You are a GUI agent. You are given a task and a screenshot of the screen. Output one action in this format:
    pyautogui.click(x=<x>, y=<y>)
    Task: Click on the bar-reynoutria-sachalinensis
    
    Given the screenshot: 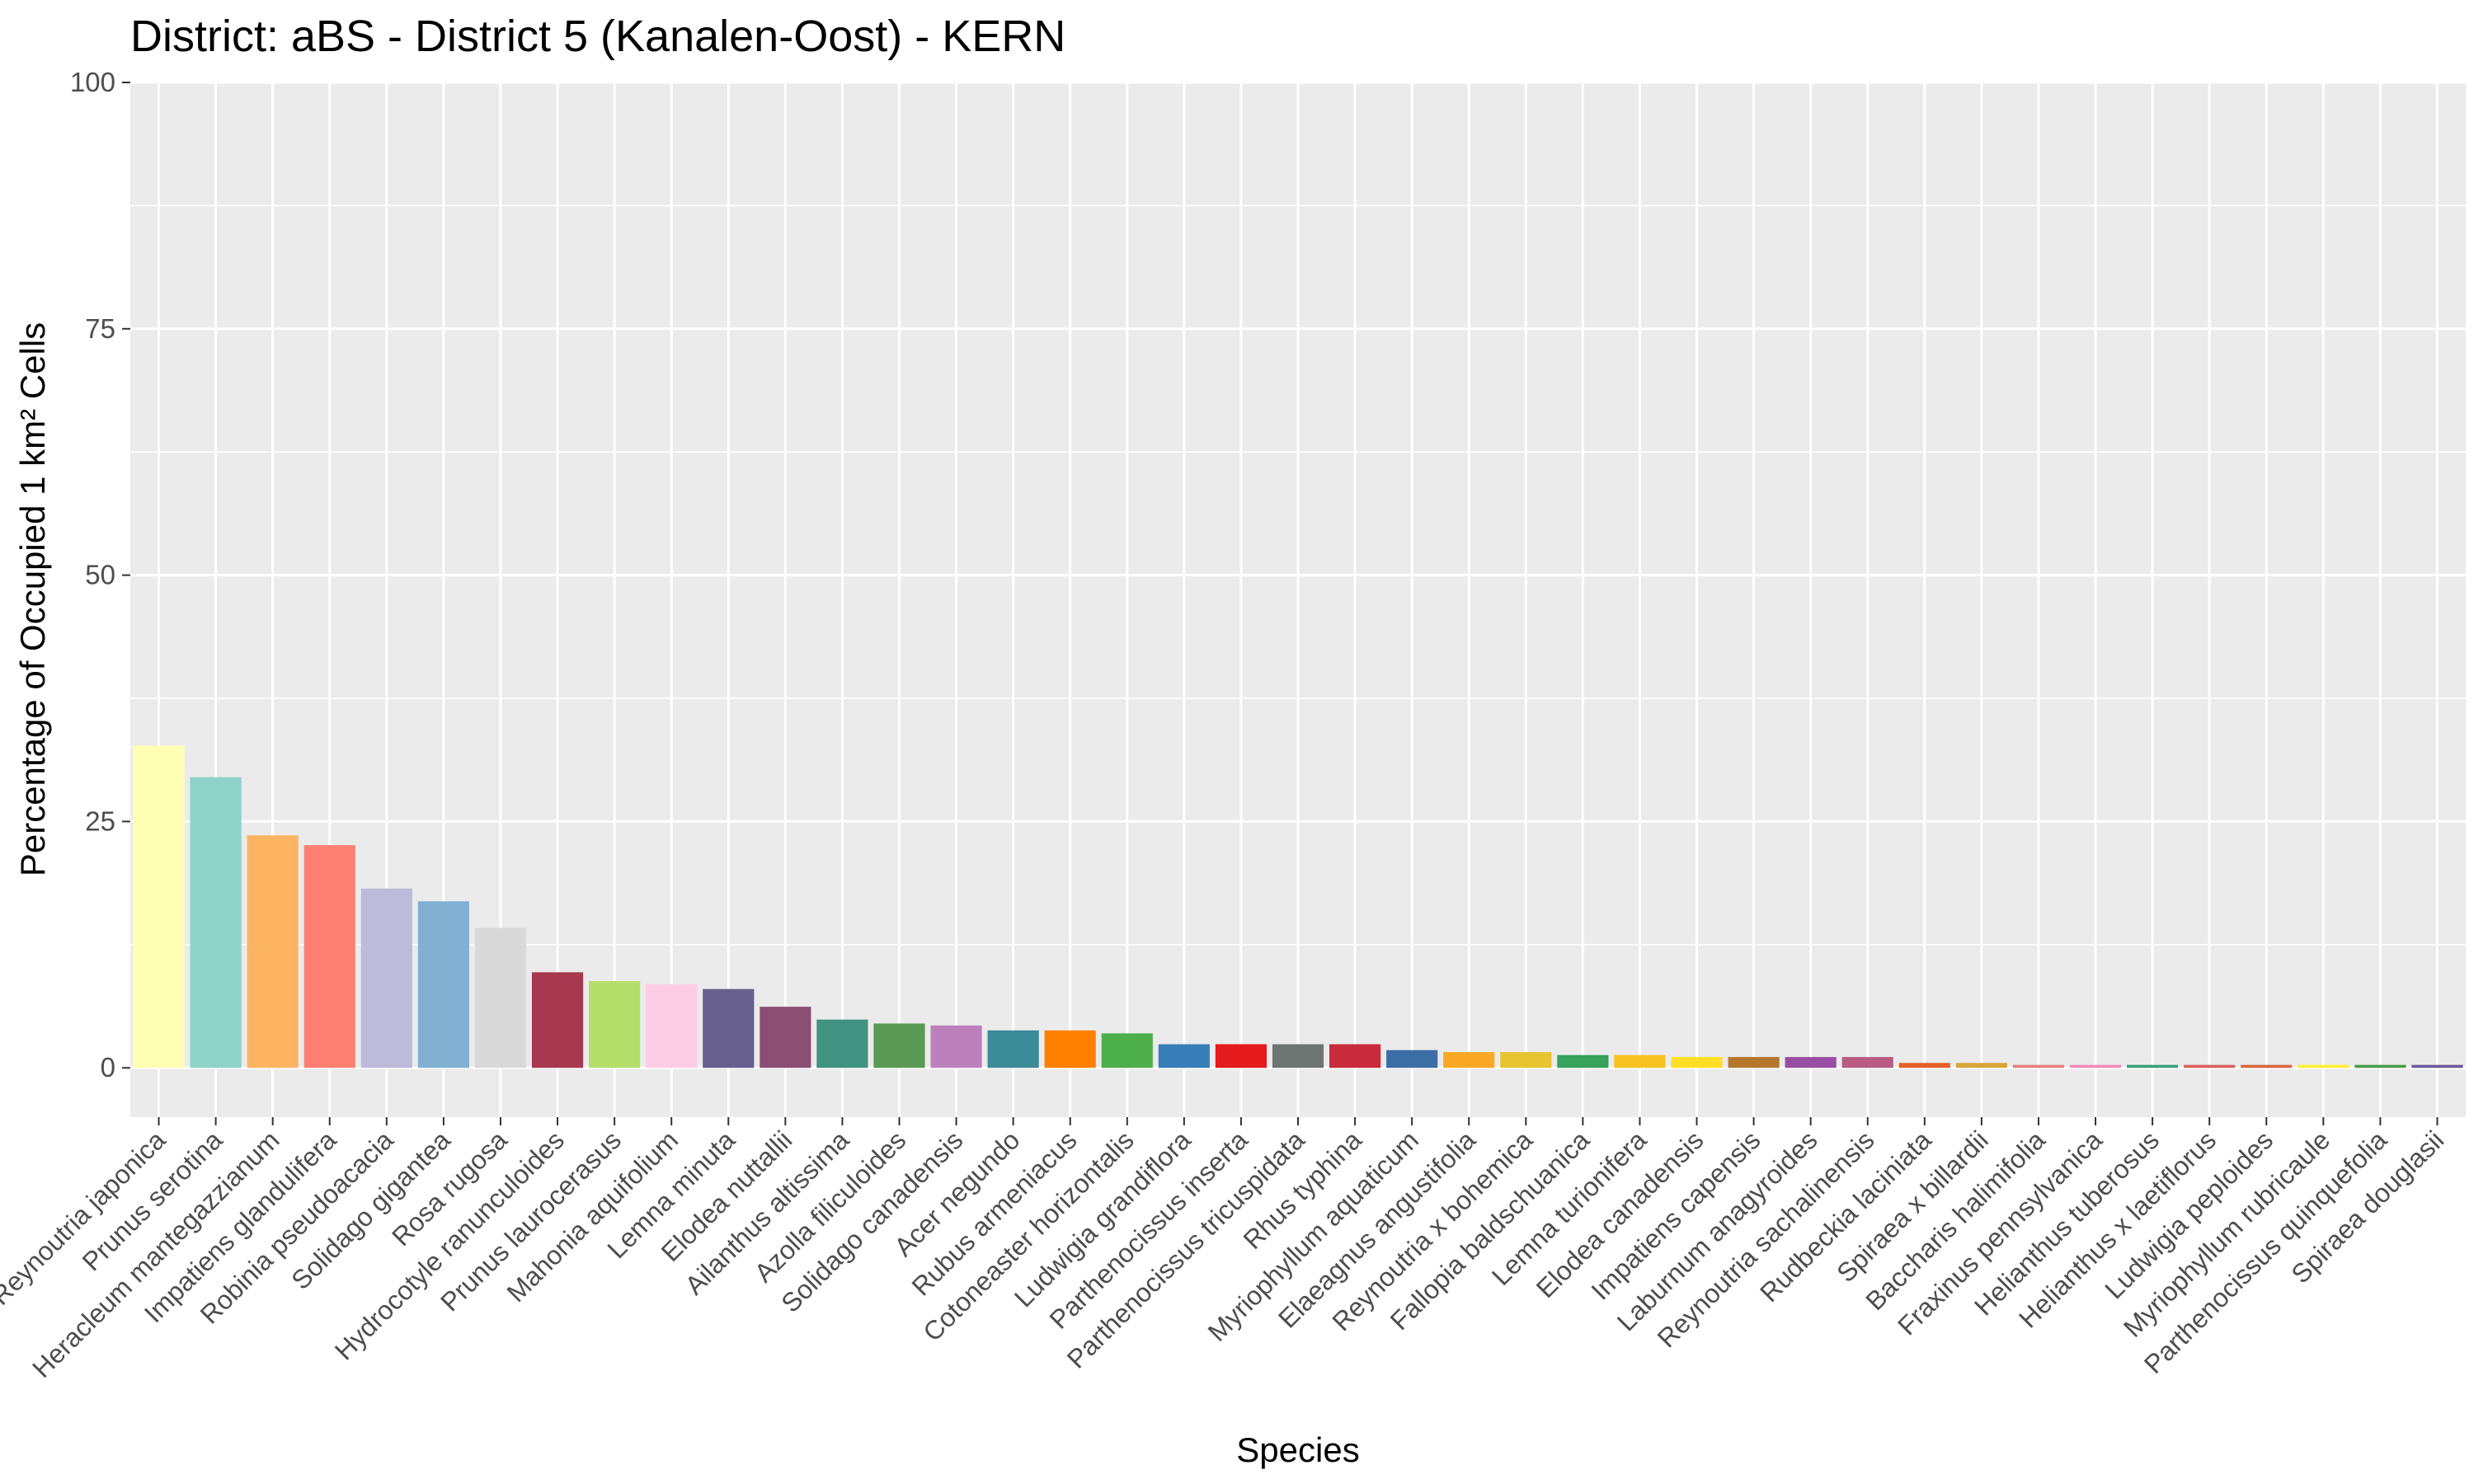 What is the action you would take?
    pyautogui.click(x=1867, y=1062)
    